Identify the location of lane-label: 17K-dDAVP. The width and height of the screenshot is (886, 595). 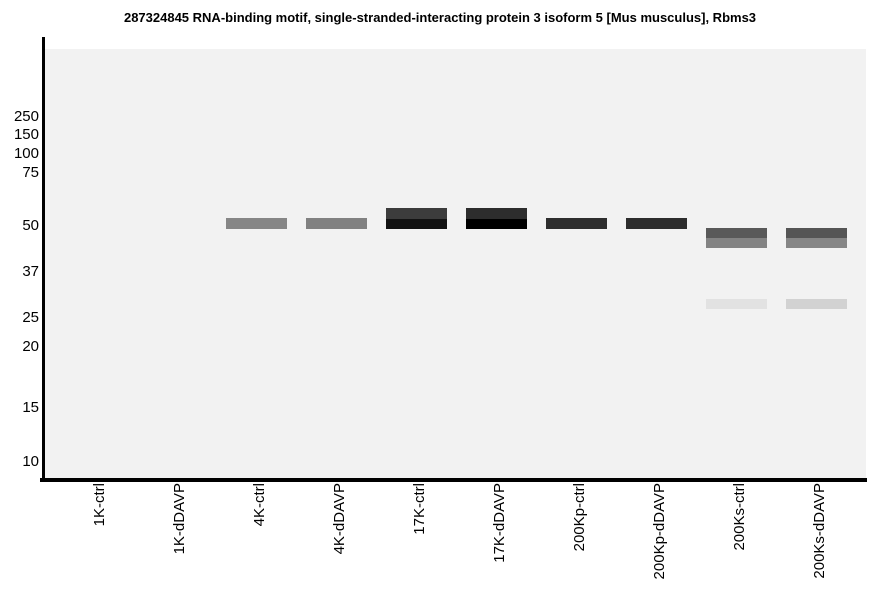
(499, 523).